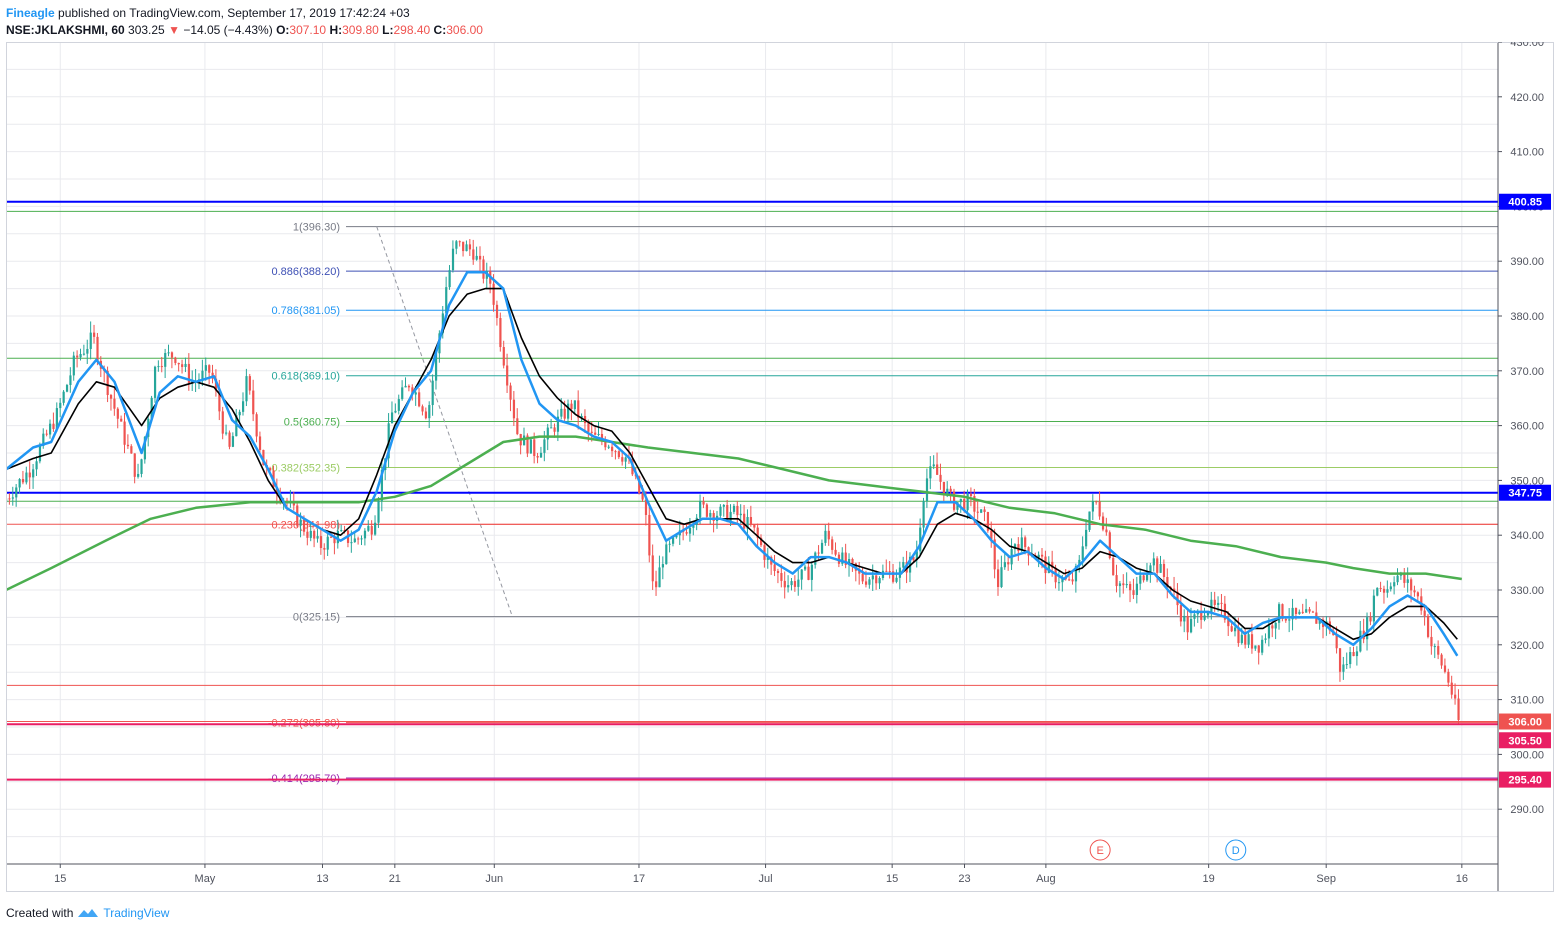 This screenshot has width=1560, height=930. What do you see at coordinates (136, 913) in the screenshot?
I see `tradingview-brand: TradingView` at bounding box center [136, 913].